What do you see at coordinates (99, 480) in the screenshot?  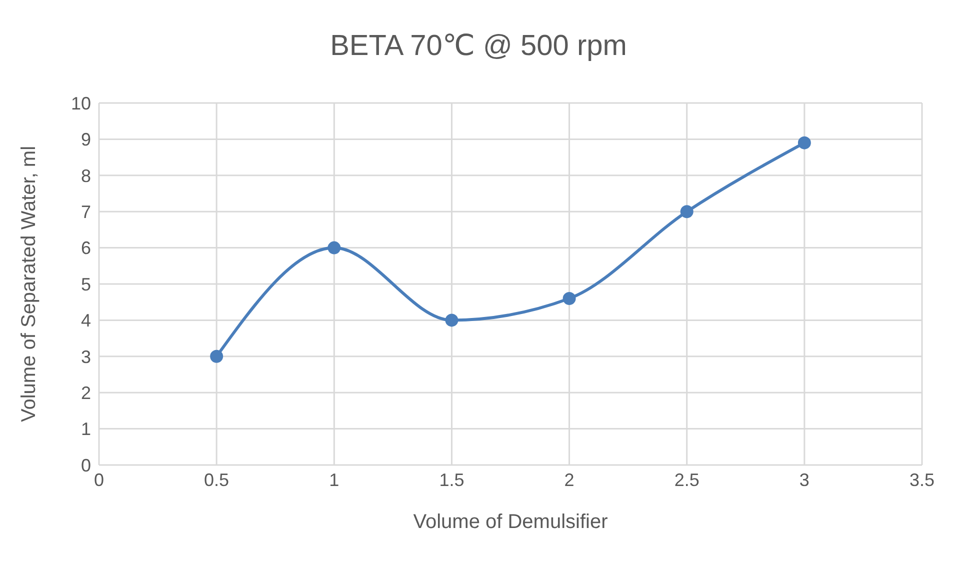 I see `x-tick-label: 0` at bounding box center [99, 480].